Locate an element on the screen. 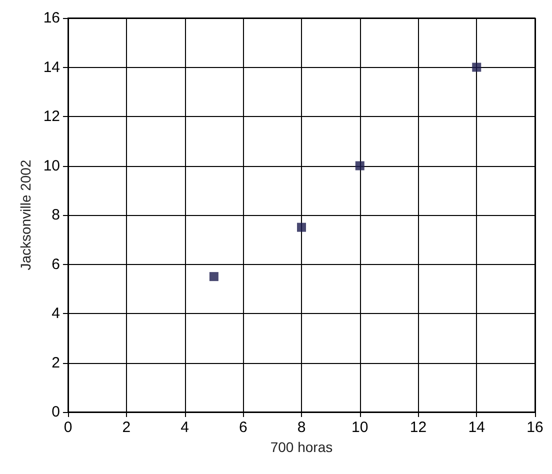 Image resolution: width=552 pixels, height=474 pixels. y-tick-label: 2 is located at coordinates (56, 363).